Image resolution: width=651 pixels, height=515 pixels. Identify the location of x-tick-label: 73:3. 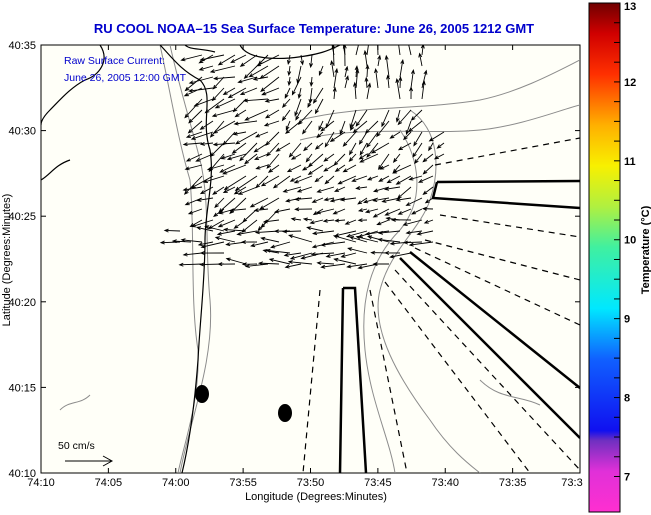
(571, 483).